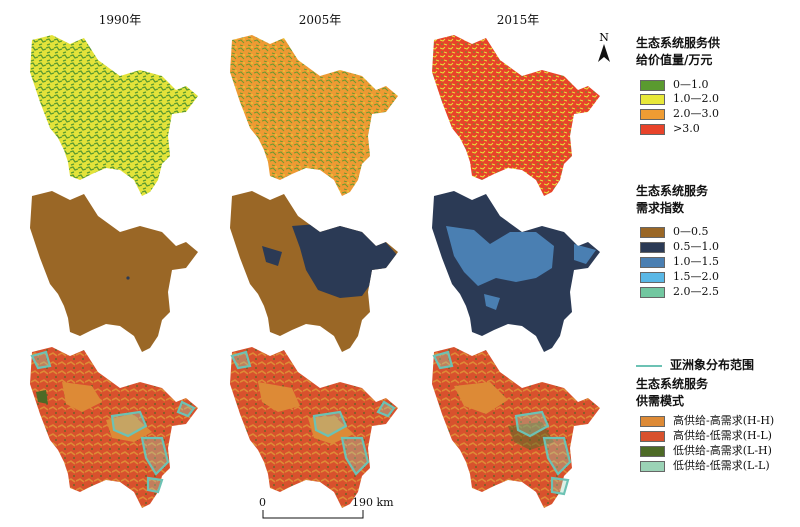  What do you see at coordinates (706, 451) in the screenshot?
I see `mode-legend-item: 低供给-高需求(L-H)` at bounding box center [706, 451].